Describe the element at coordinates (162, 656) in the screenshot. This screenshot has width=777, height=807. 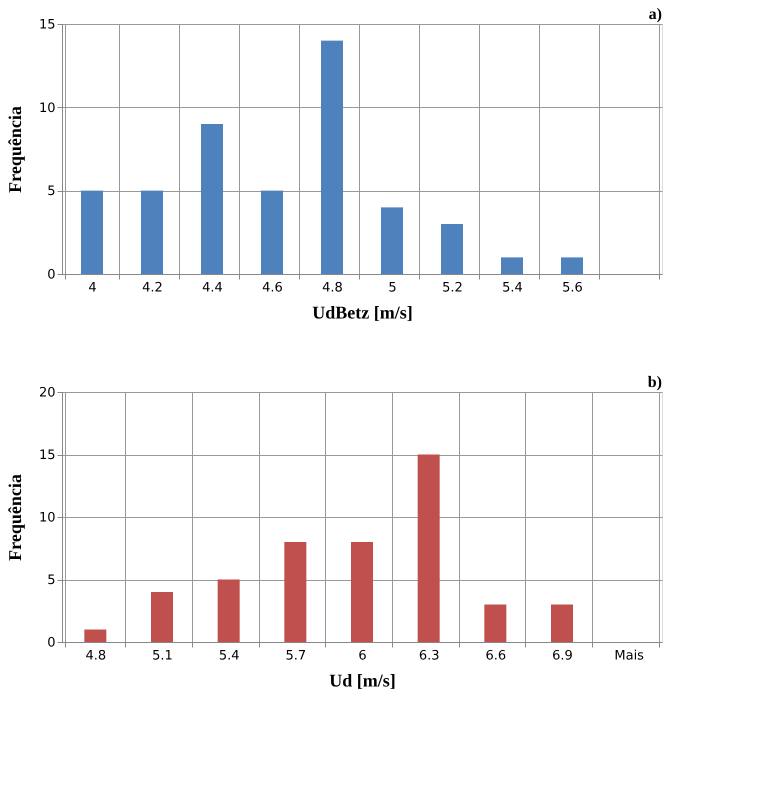
I see `x-tick-label: 5.1` at that location.